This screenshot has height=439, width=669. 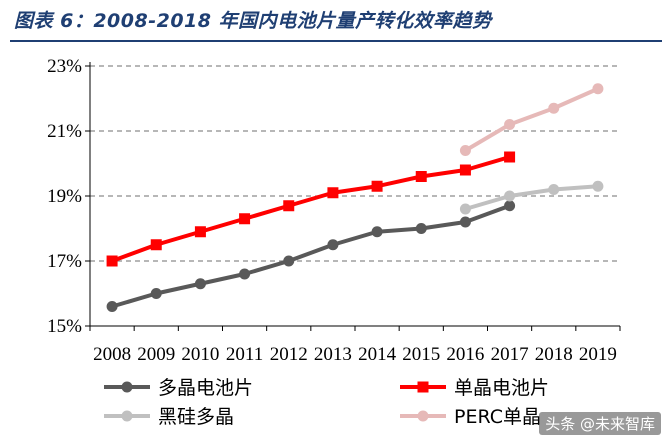 What do you see at coordinates (333, 354) in the screenshot?
I see `x-tick-label-2013: 2013` at bounding box center [333, 354].